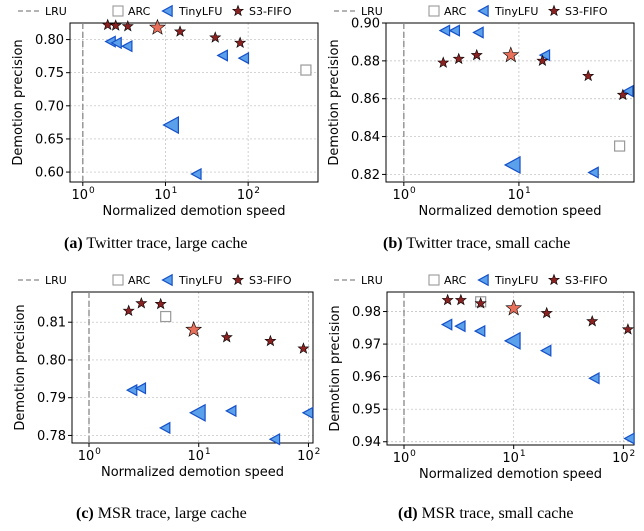 This screenshot has height=531, width=644. I want to click on y-tick-label: 0.97, so click(366, 345).